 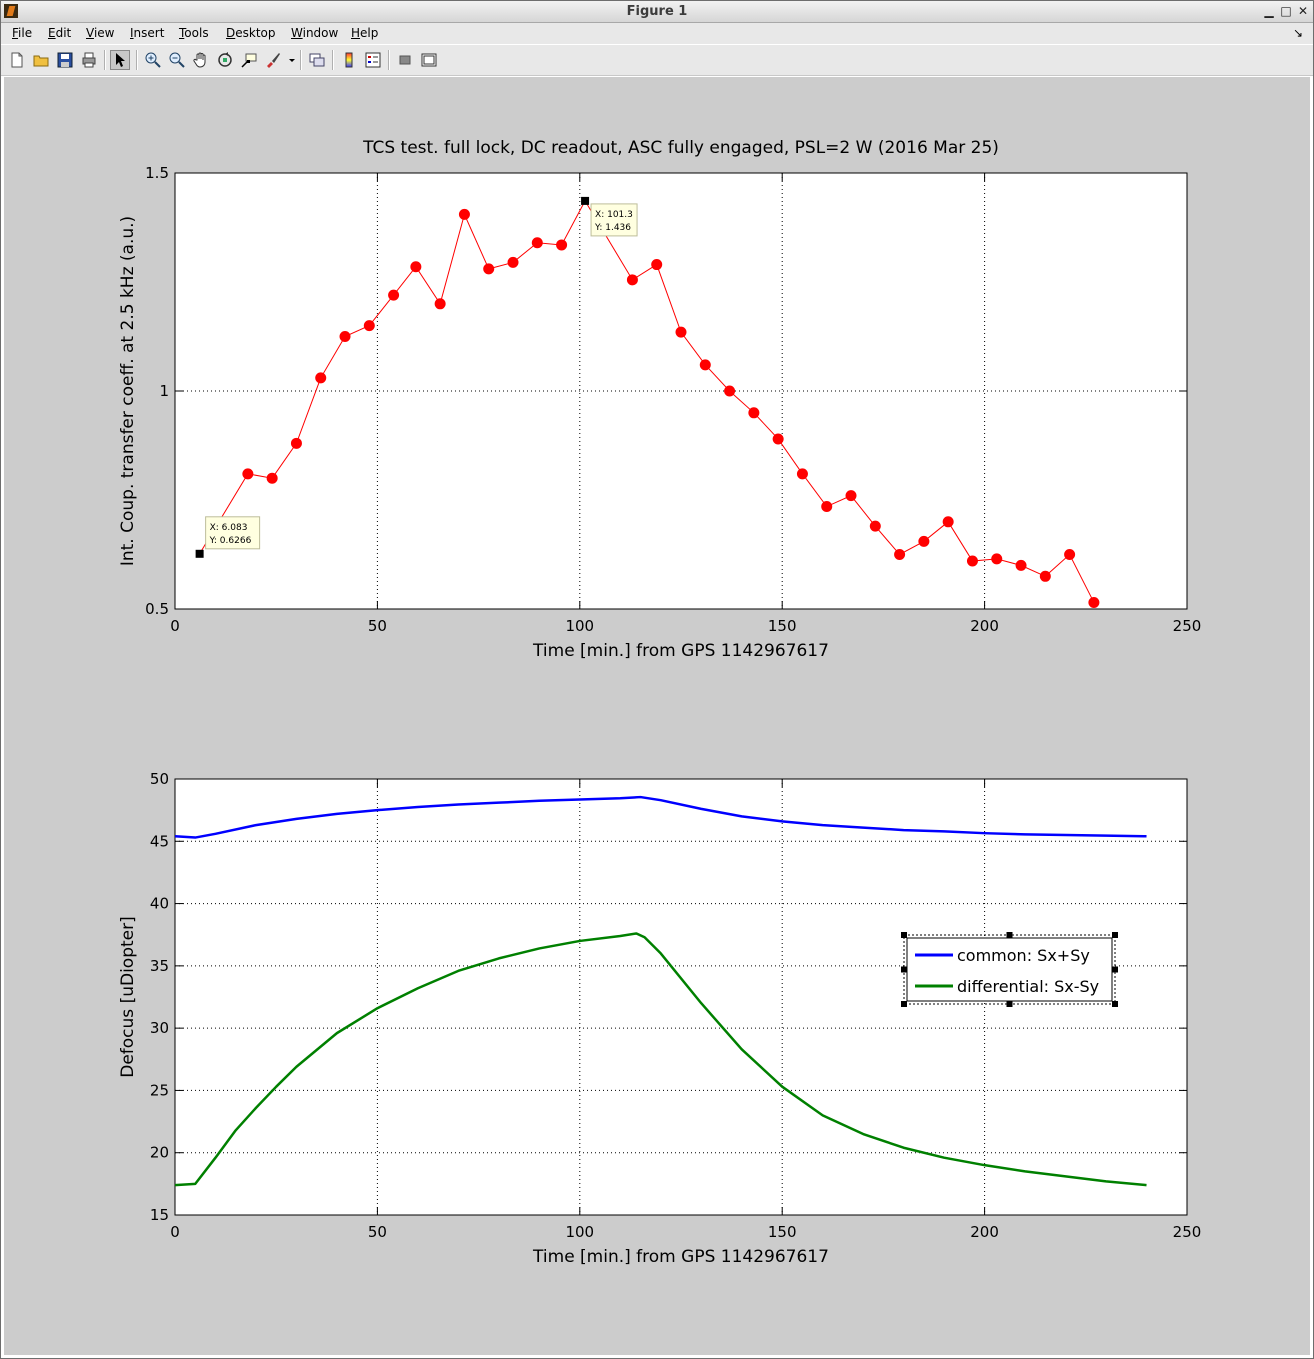 What do you see at coordinates (416, 377) in the screenshot?
I see `data-tips: X: 6.083 Y: 0.6266 X: 101.3 Y: 1.436` at bounding box center [416, 377].